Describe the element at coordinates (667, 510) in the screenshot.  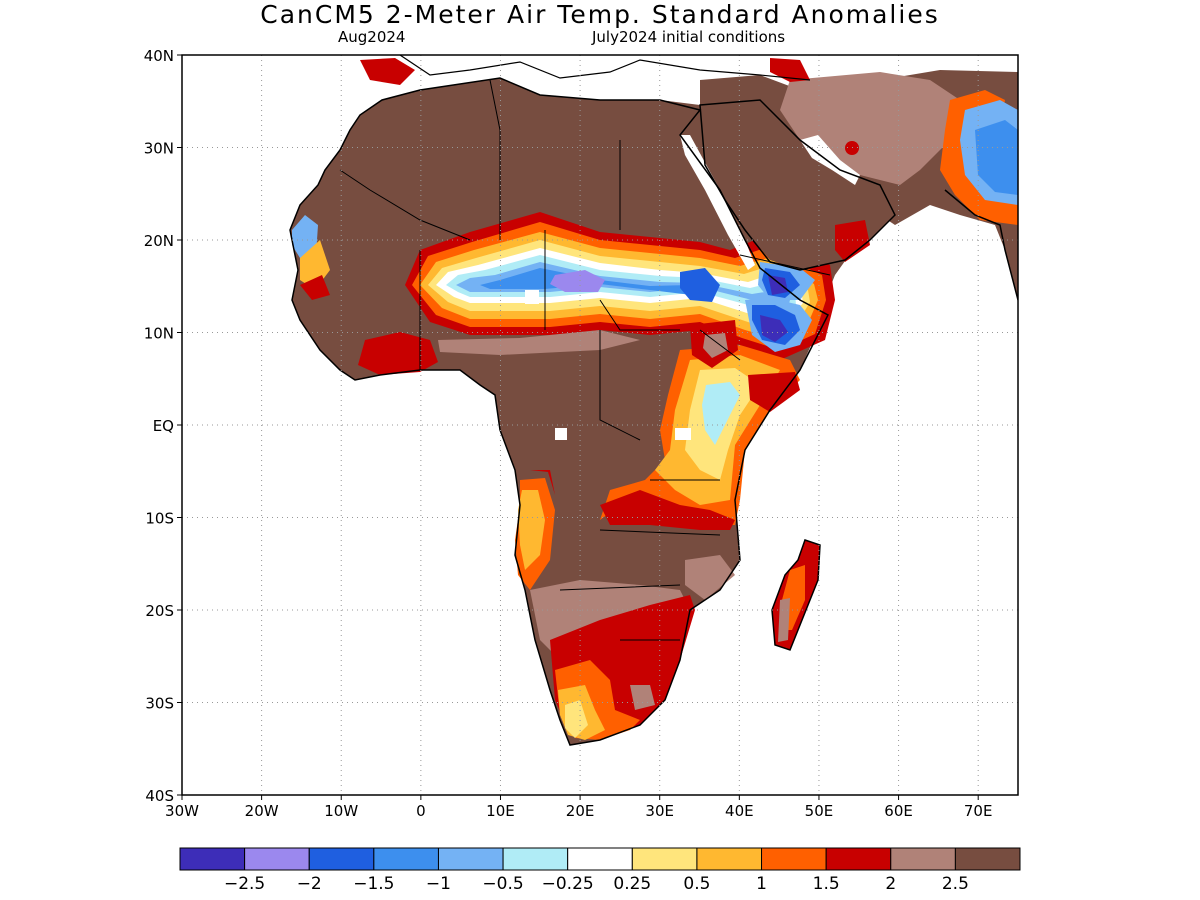
I see `tanzania-red` at that location.